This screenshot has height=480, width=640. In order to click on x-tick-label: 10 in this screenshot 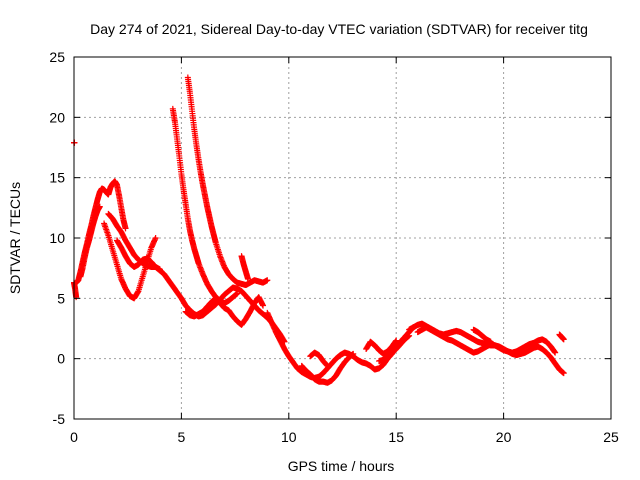, I will do `click(289, 437)`.